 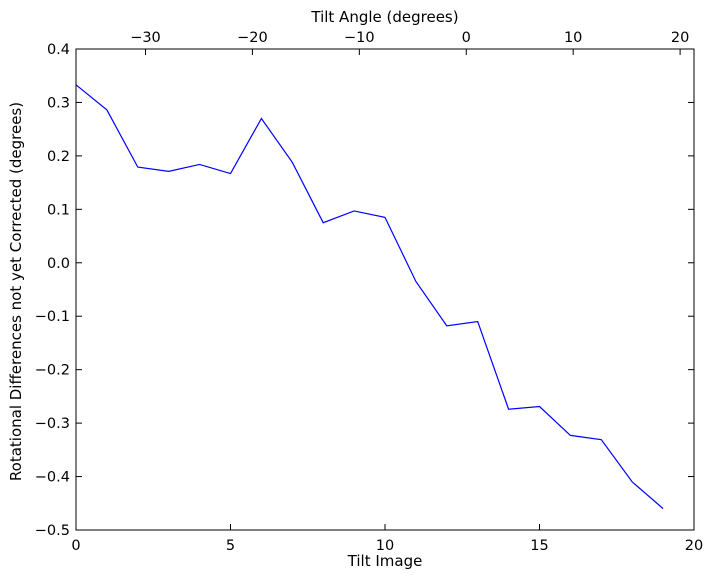 What do you see at coordinates (52, 317) in the screenshot?
I see `y-tick-label: −0.1` at bounding box center [52, 317].